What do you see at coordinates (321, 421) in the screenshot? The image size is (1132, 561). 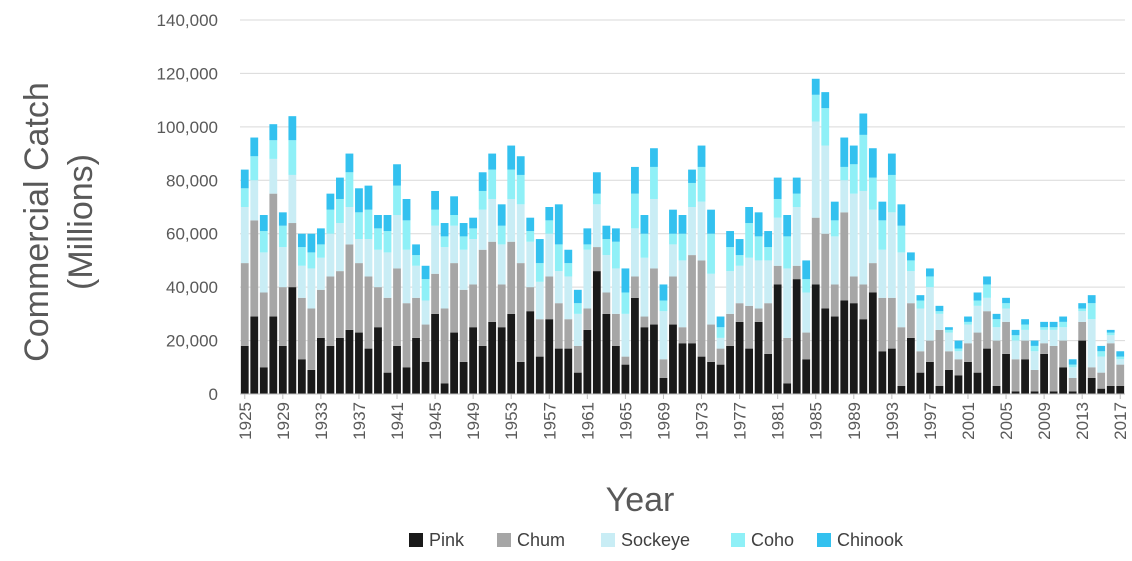 I see `x-tick-label: 1933` at bounding box center [321, 421].